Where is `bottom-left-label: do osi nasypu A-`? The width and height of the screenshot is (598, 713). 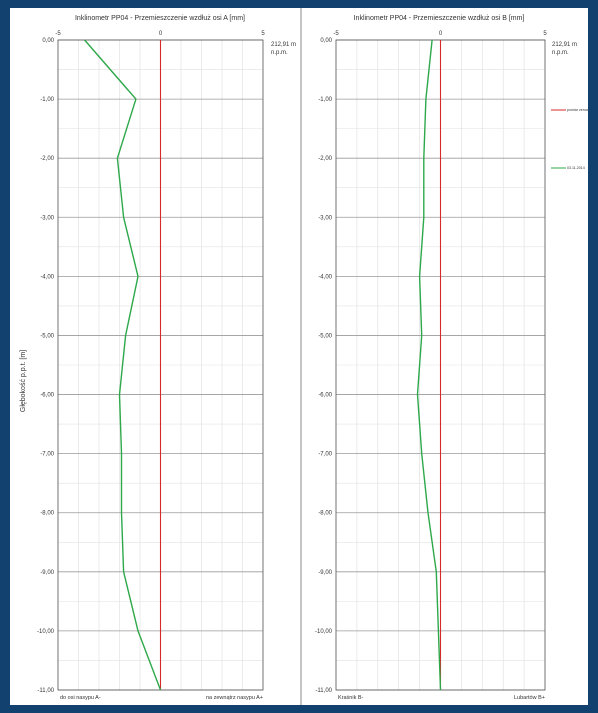
bottom-left-label: do osi nasypu A- is located at coordinates (80, 698).